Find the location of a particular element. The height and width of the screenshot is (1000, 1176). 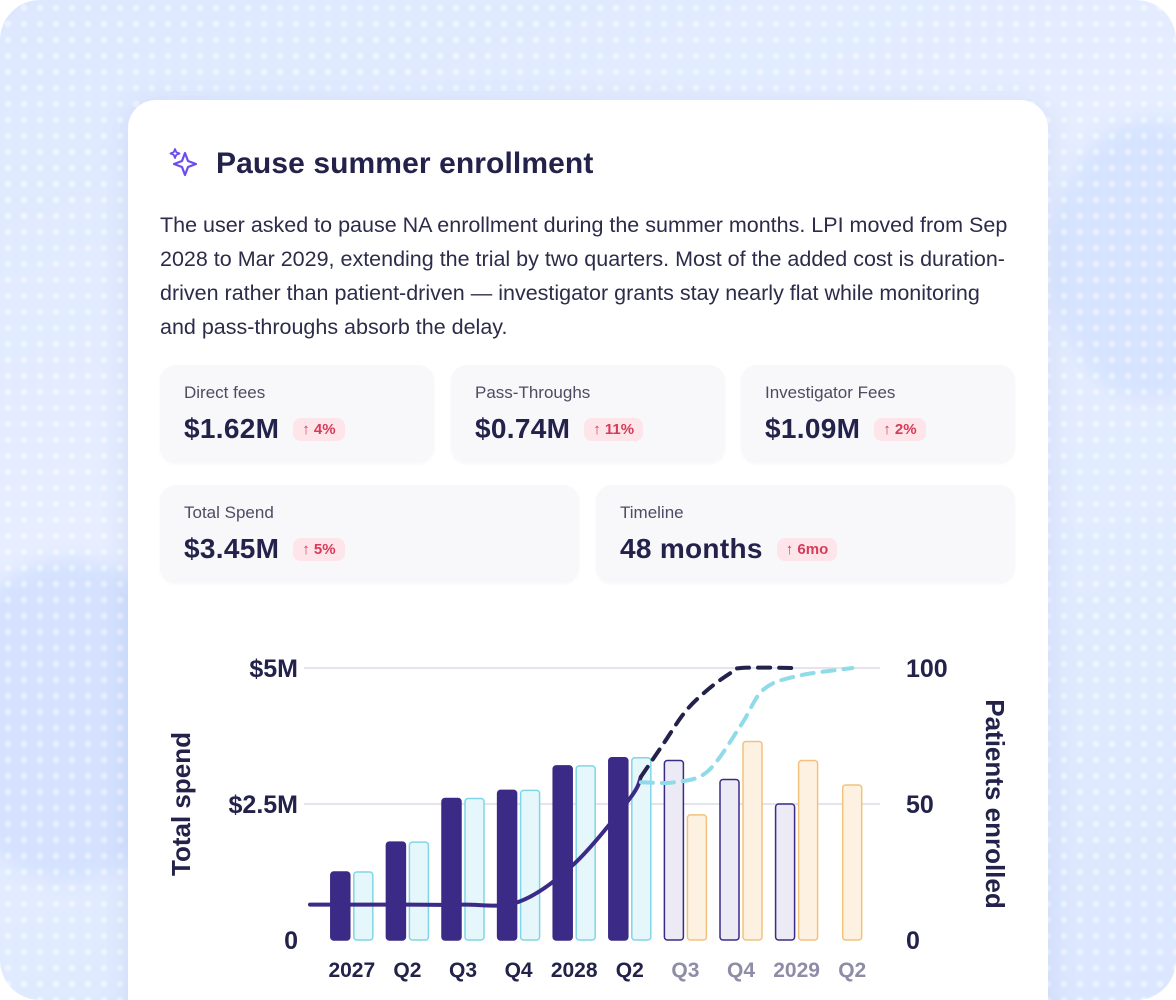

metric-value: $1.62M is located at coordinates (232, 428).